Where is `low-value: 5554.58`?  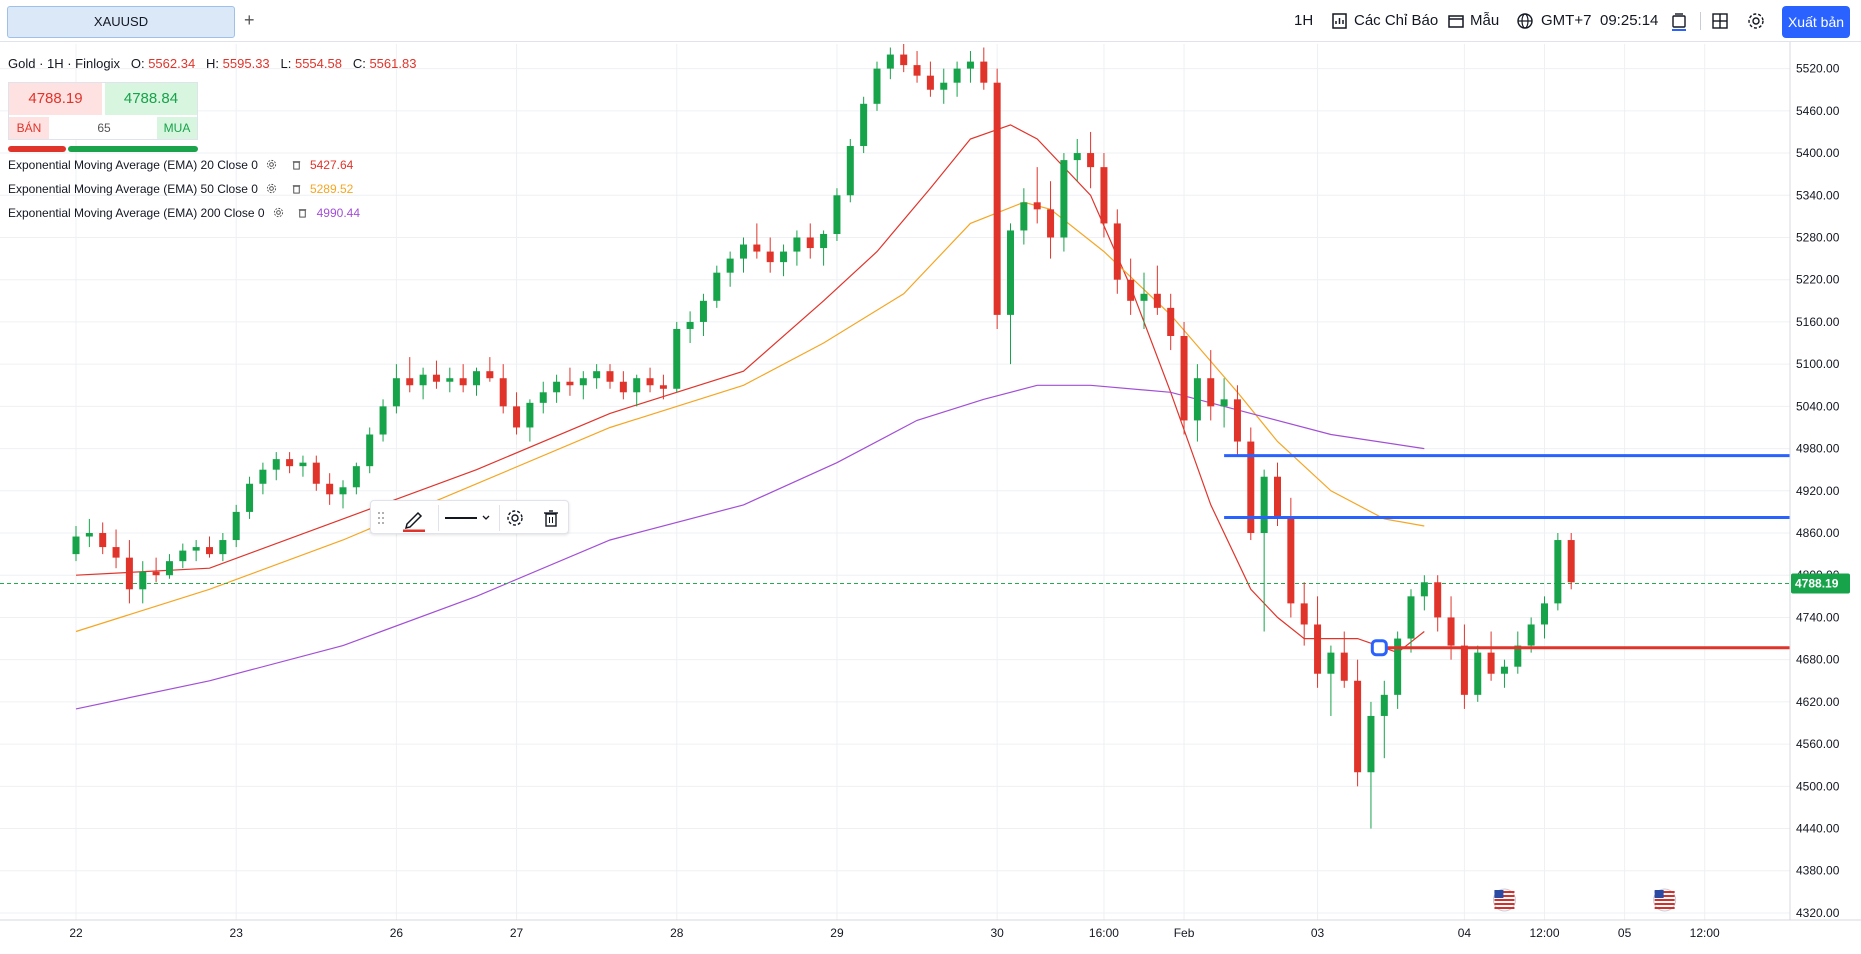 low-value: 5554.58 is located at coordinates (318, 63).